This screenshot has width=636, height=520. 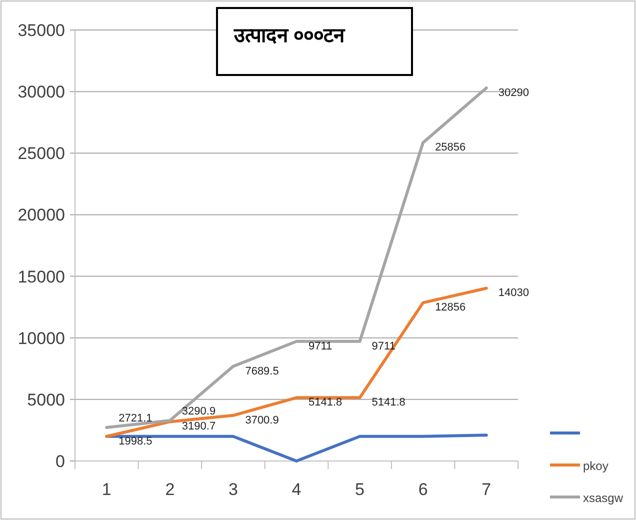 I want to click on y-tick-label: 0, so click(x=60, y=461).